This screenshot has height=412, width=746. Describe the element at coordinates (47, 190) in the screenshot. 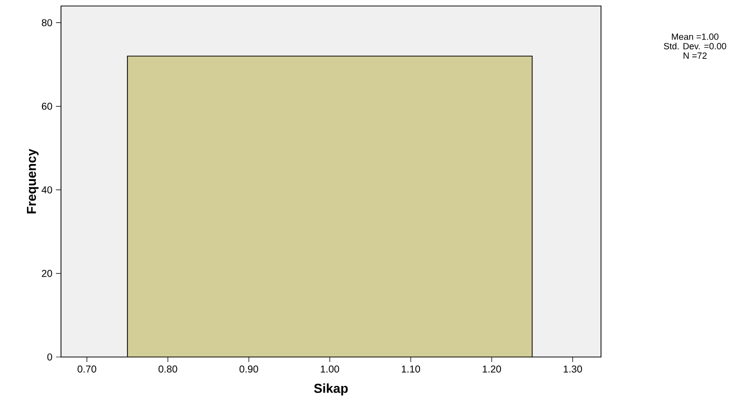

I see `y-tick-label: 40` at that location.